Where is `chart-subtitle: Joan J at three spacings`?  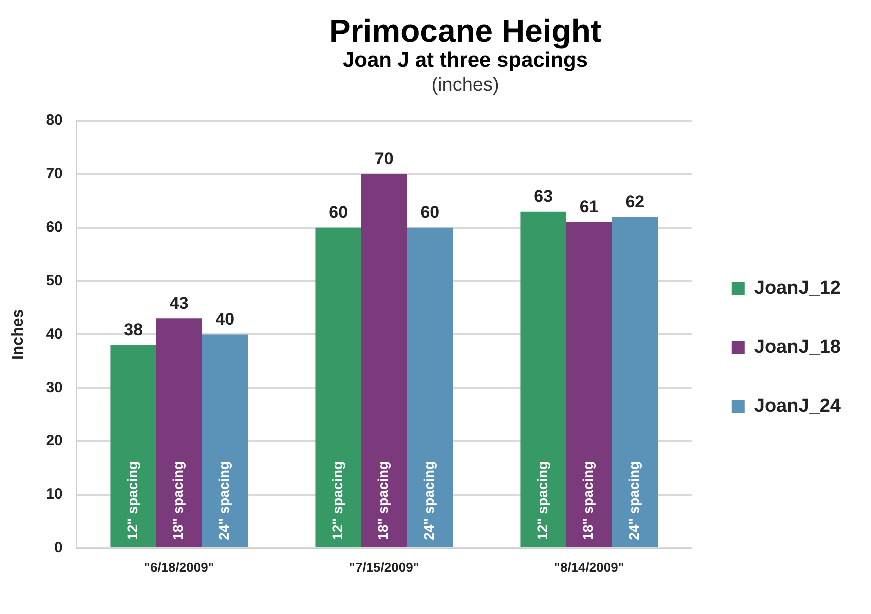 chart-subtitle: Joan J at three spacings is located at coordinates (466, 61).